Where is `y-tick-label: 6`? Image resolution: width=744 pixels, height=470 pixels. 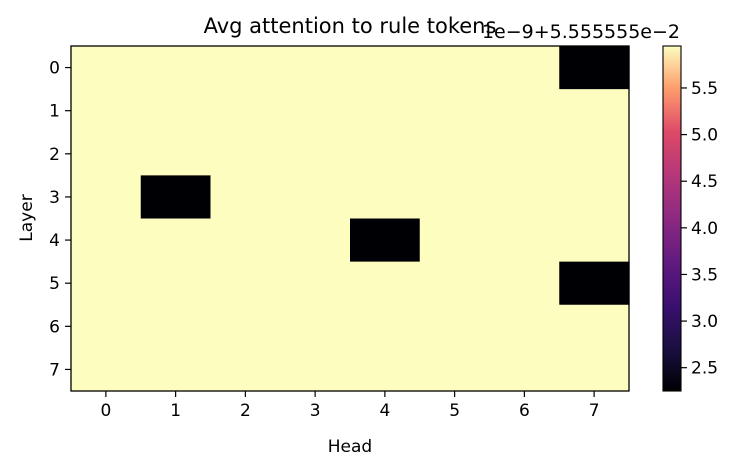
y-tick-label: 6 is located at coordinates (54, 327).